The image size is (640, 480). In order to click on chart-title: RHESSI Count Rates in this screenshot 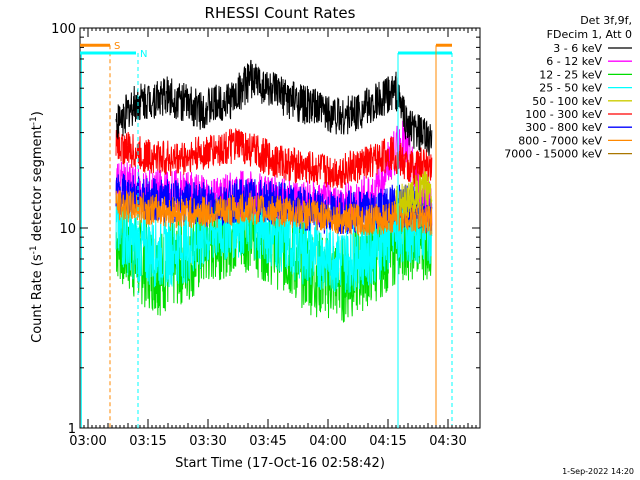, I will do `click(280, 13)`.